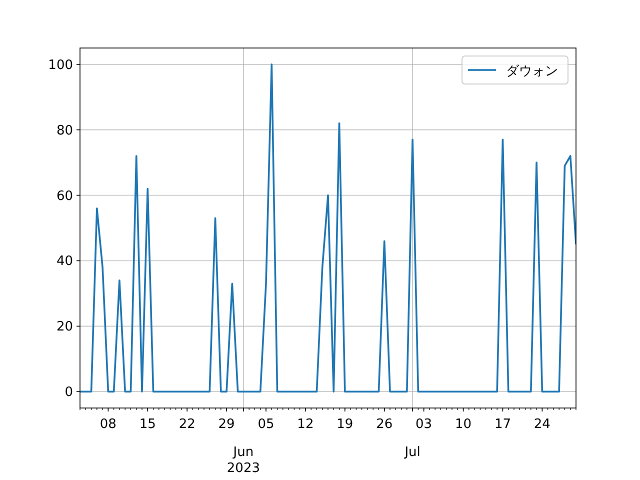  What do you see at coordinates (226, 424) in the screenshot?
I see `x-tick-label: 29` at bounding box center [226, 424].